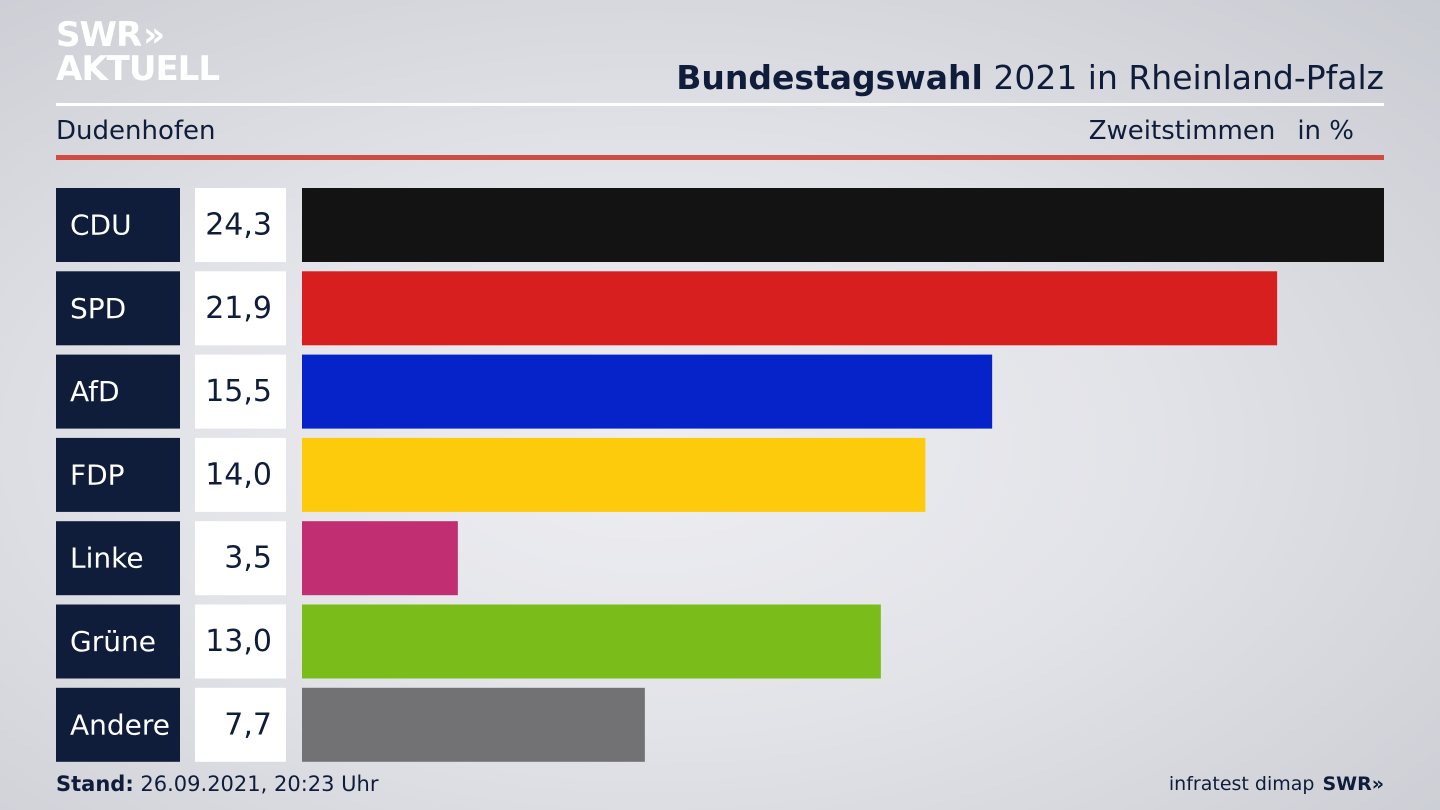  What do you see at coordinates (473, 724) in the screenshot?
I see `bar-andere` at bounding box center [473, 724].